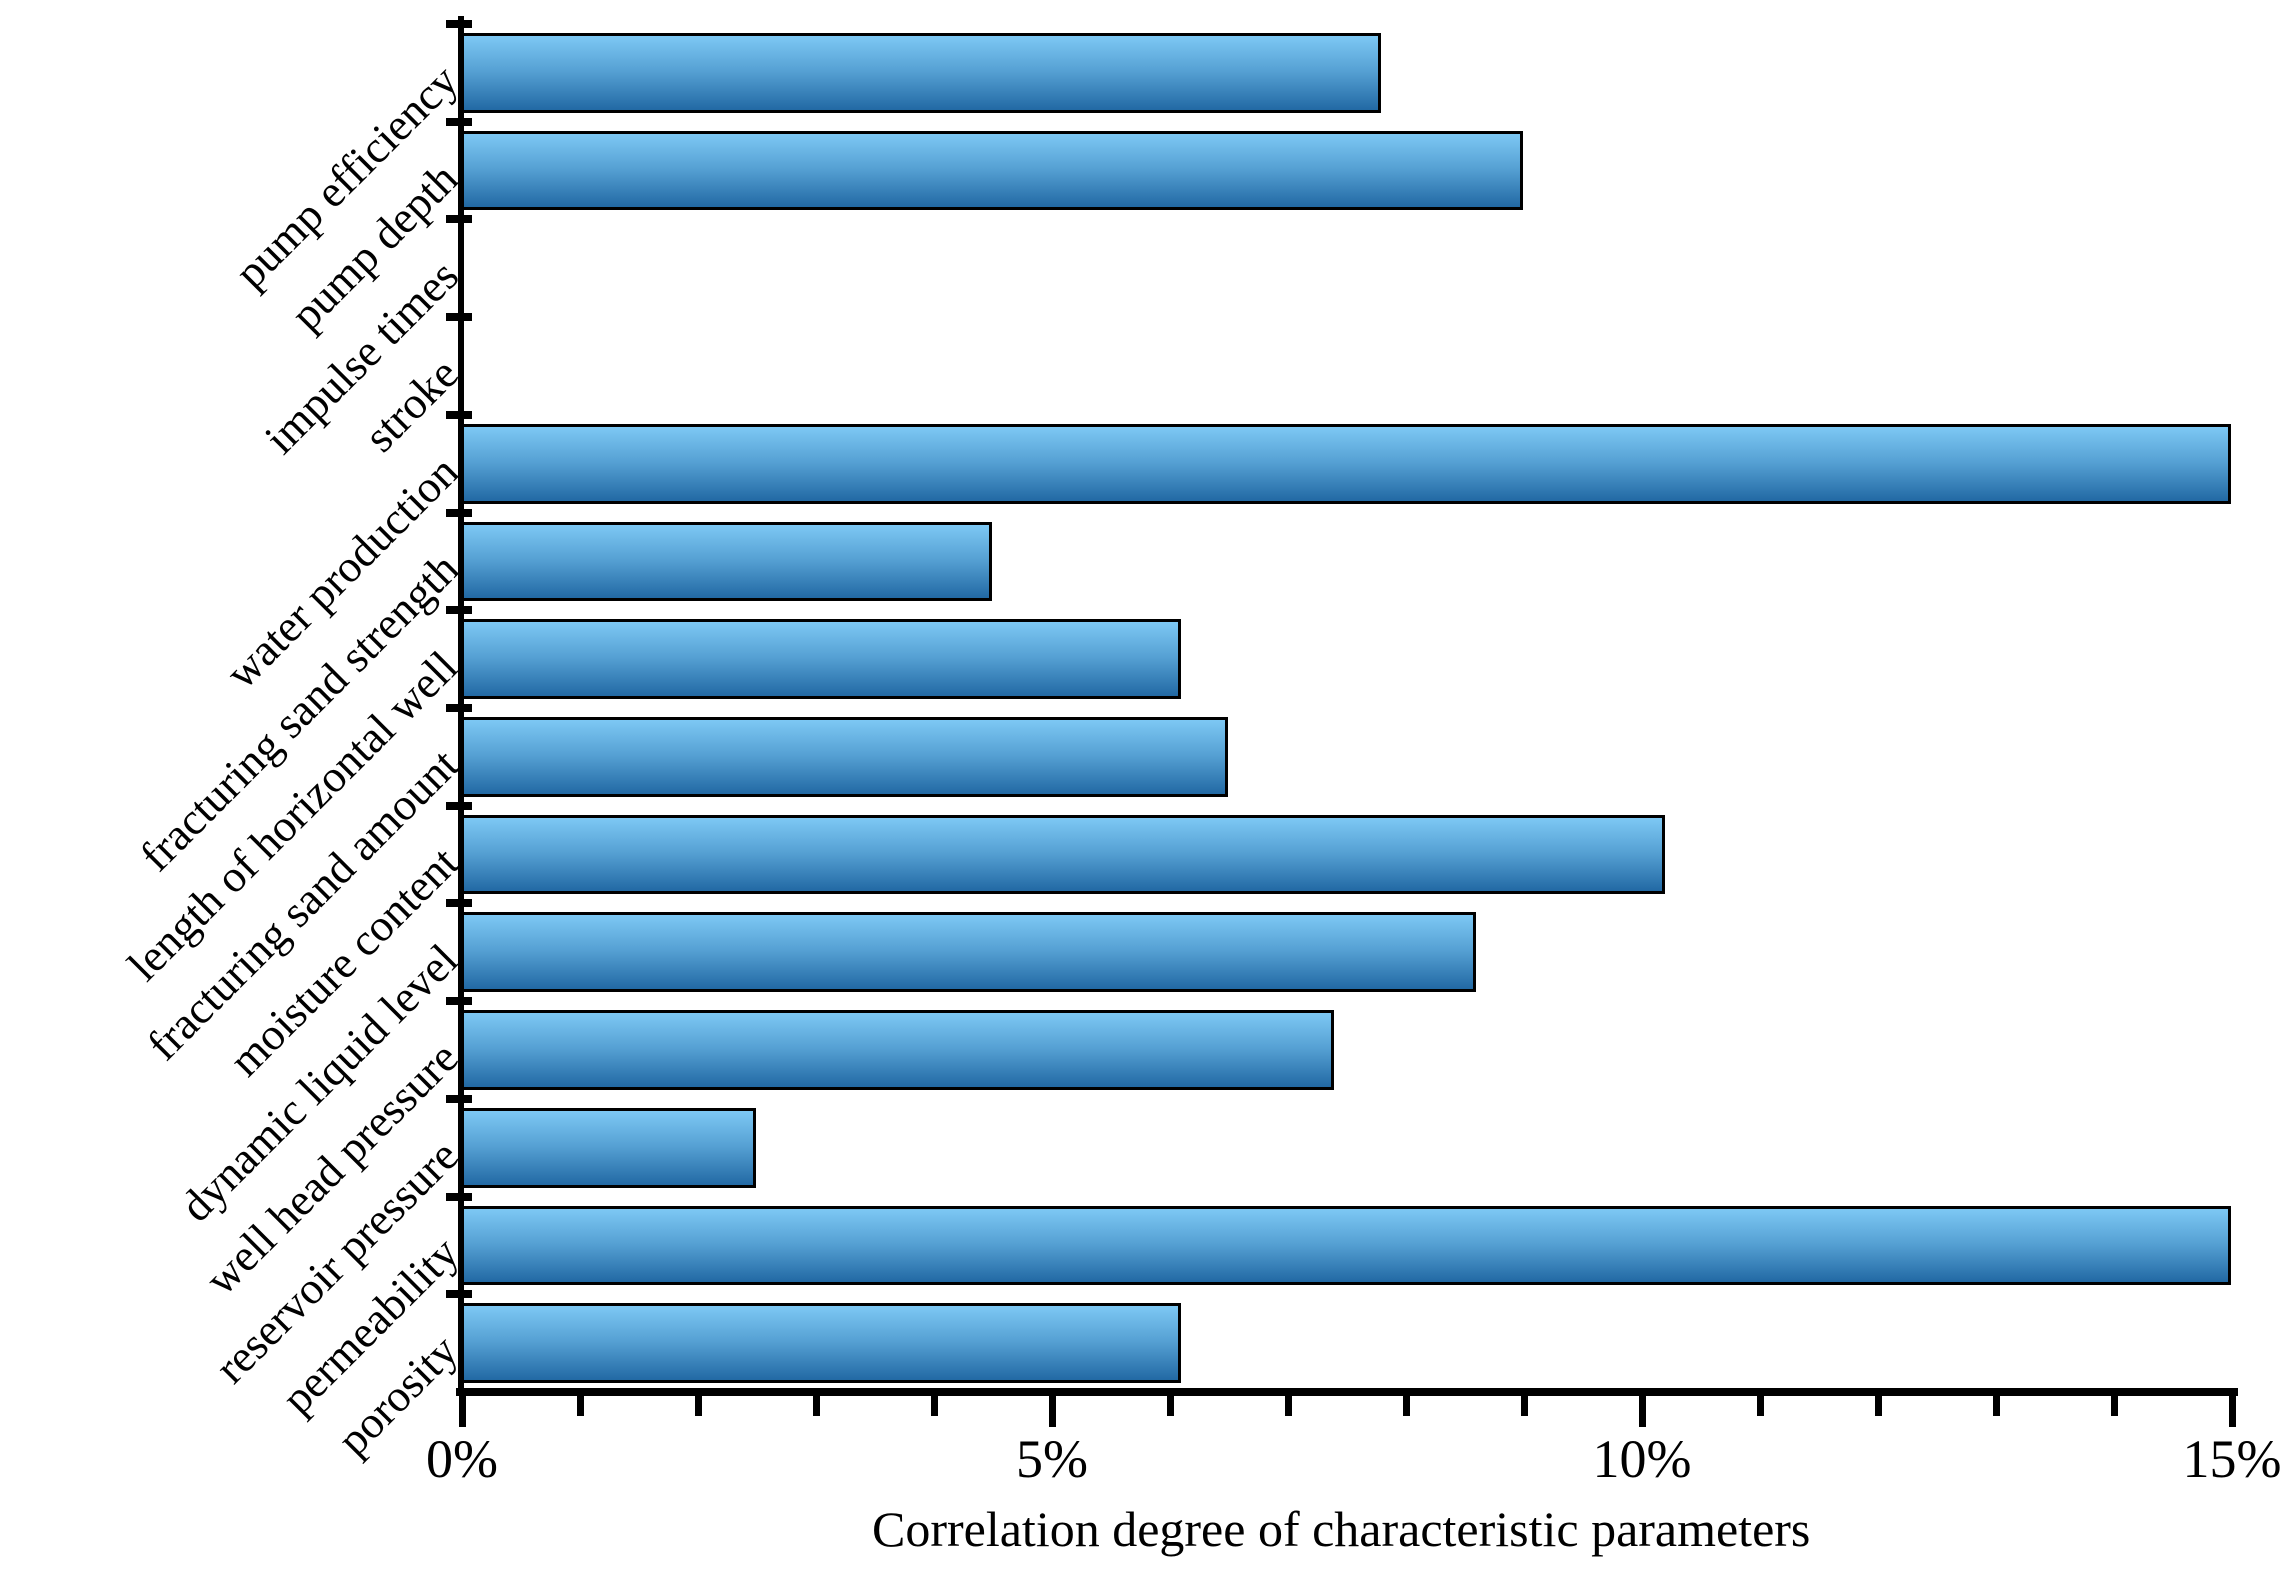  I want to click on bar-moisture-content, so click(1063, 854).